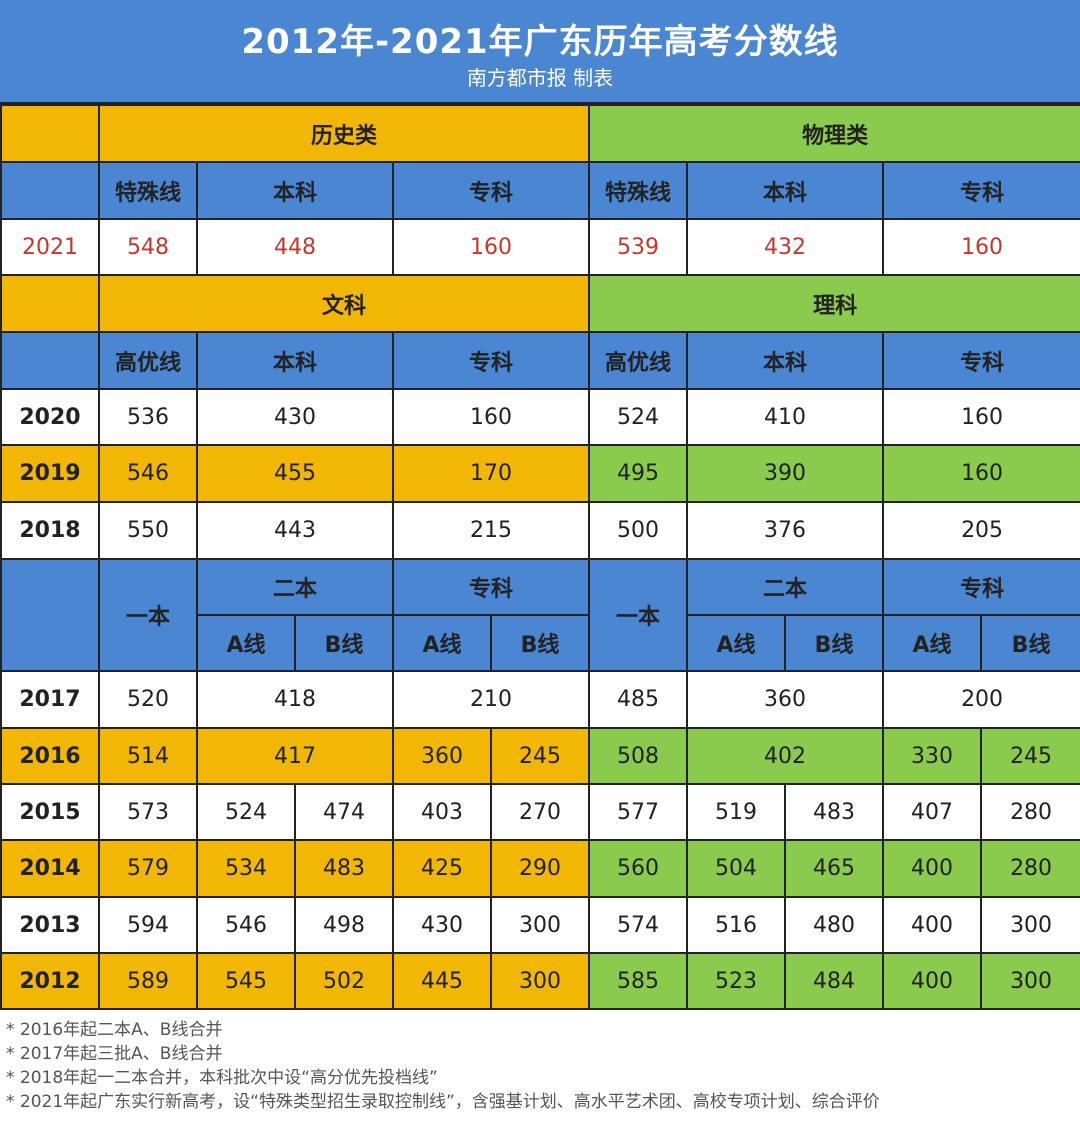 The width and height of the screenshot is (1080, 1134). I want to click on section-2021-column-row: 特殊线 本科 专科 特殊线 本科 专科, so click(540, 190).